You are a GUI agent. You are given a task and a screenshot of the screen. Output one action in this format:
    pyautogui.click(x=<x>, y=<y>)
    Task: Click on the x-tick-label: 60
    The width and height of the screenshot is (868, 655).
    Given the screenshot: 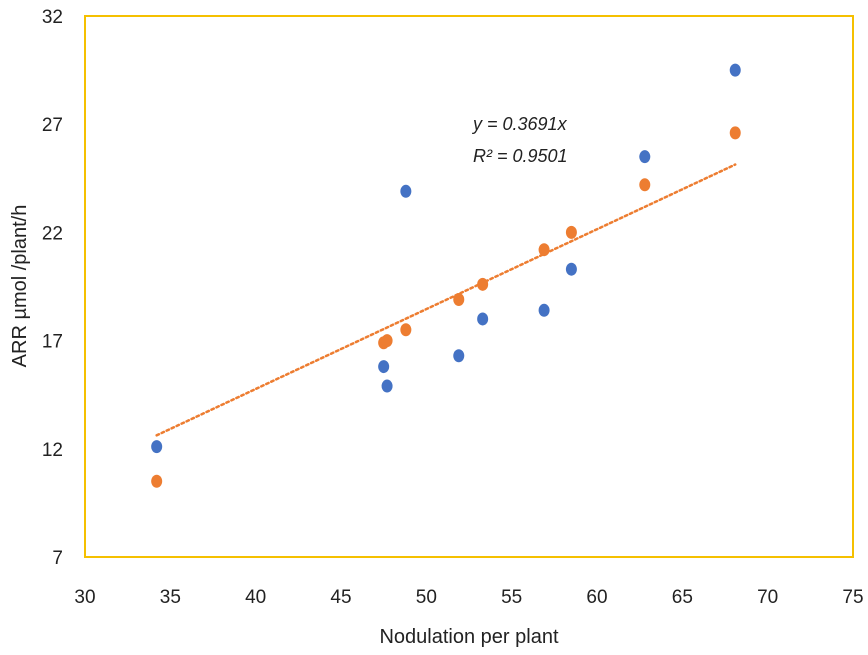 What is the action you would take?
    pyautogui.click(x=596, y=597)
    